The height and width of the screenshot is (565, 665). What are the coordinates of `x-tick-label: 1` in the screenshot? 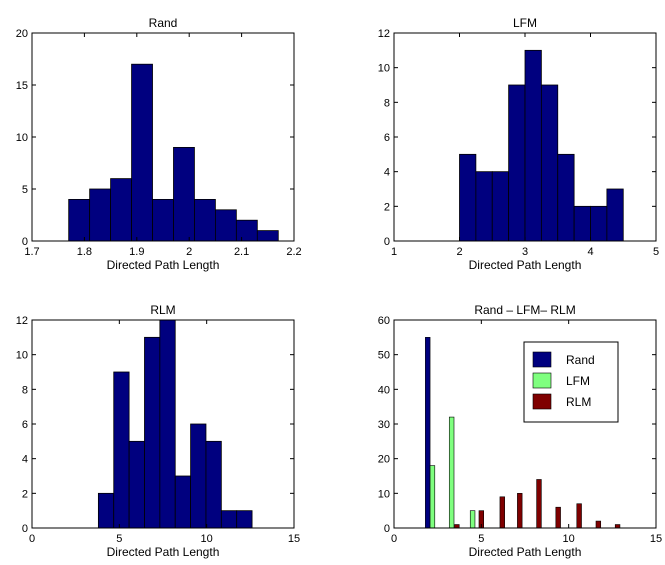 It's located at (394, 252).